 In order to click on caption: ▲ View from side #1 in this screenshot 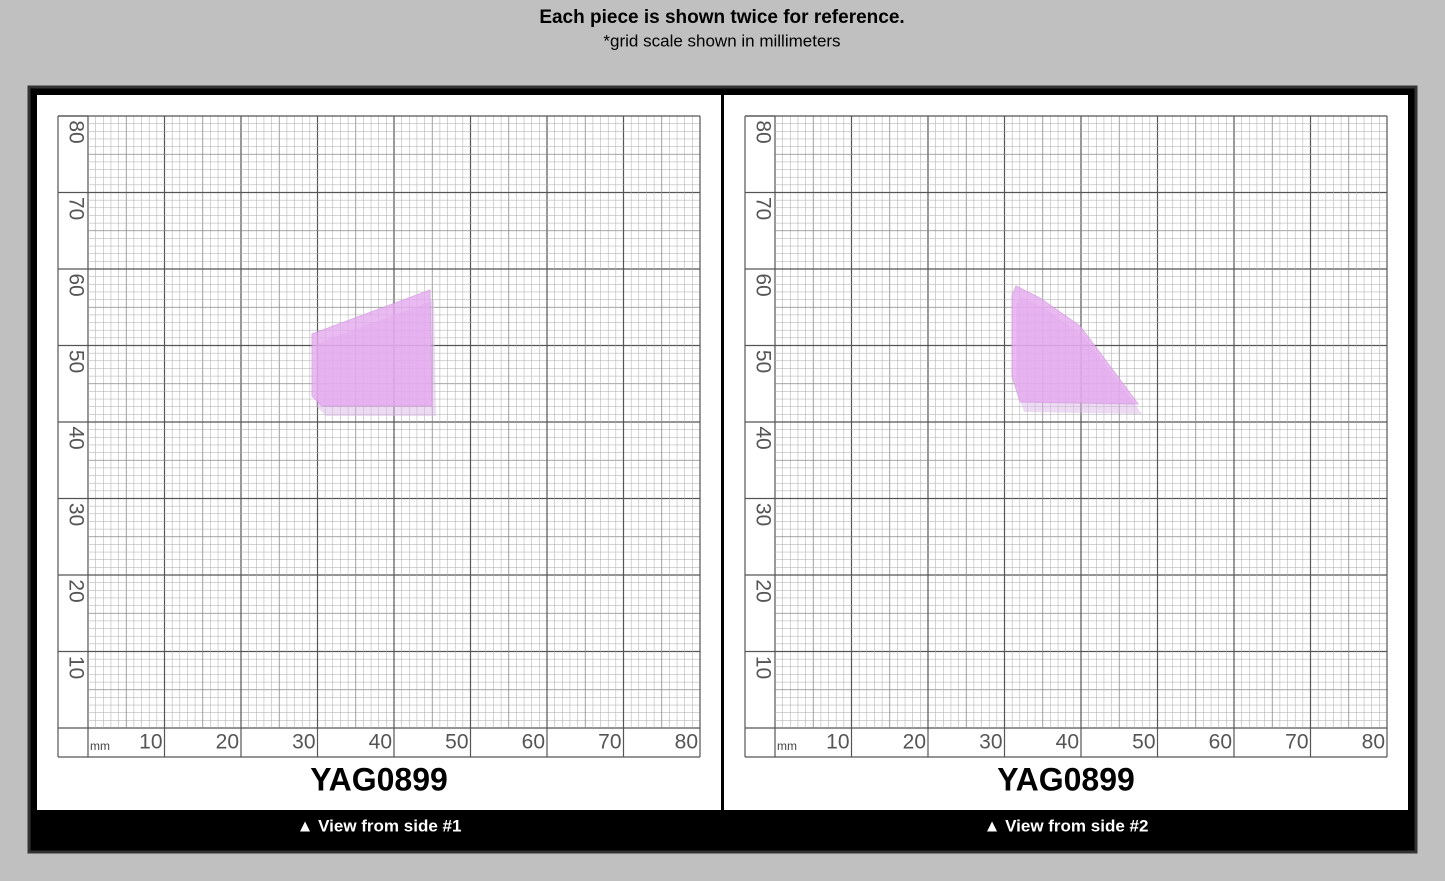, I will do `click(379, 825)`.